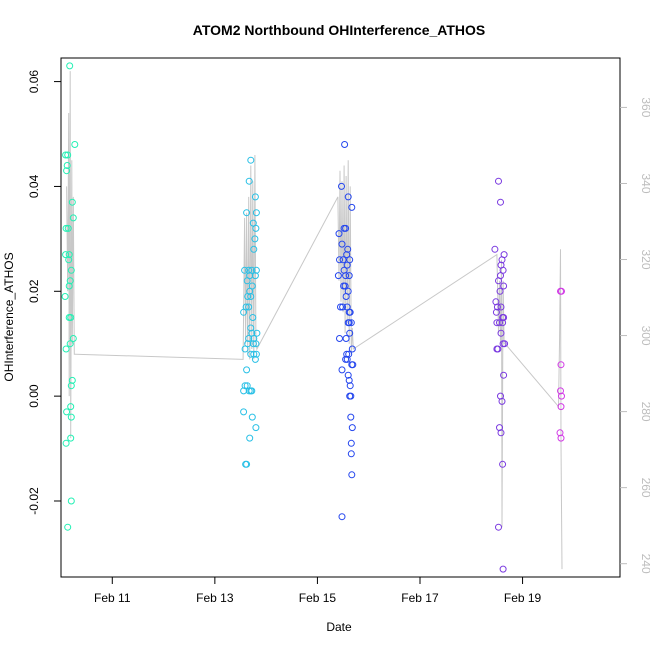  I want to click on y-tick-label: 0.02, so click(34, 291).